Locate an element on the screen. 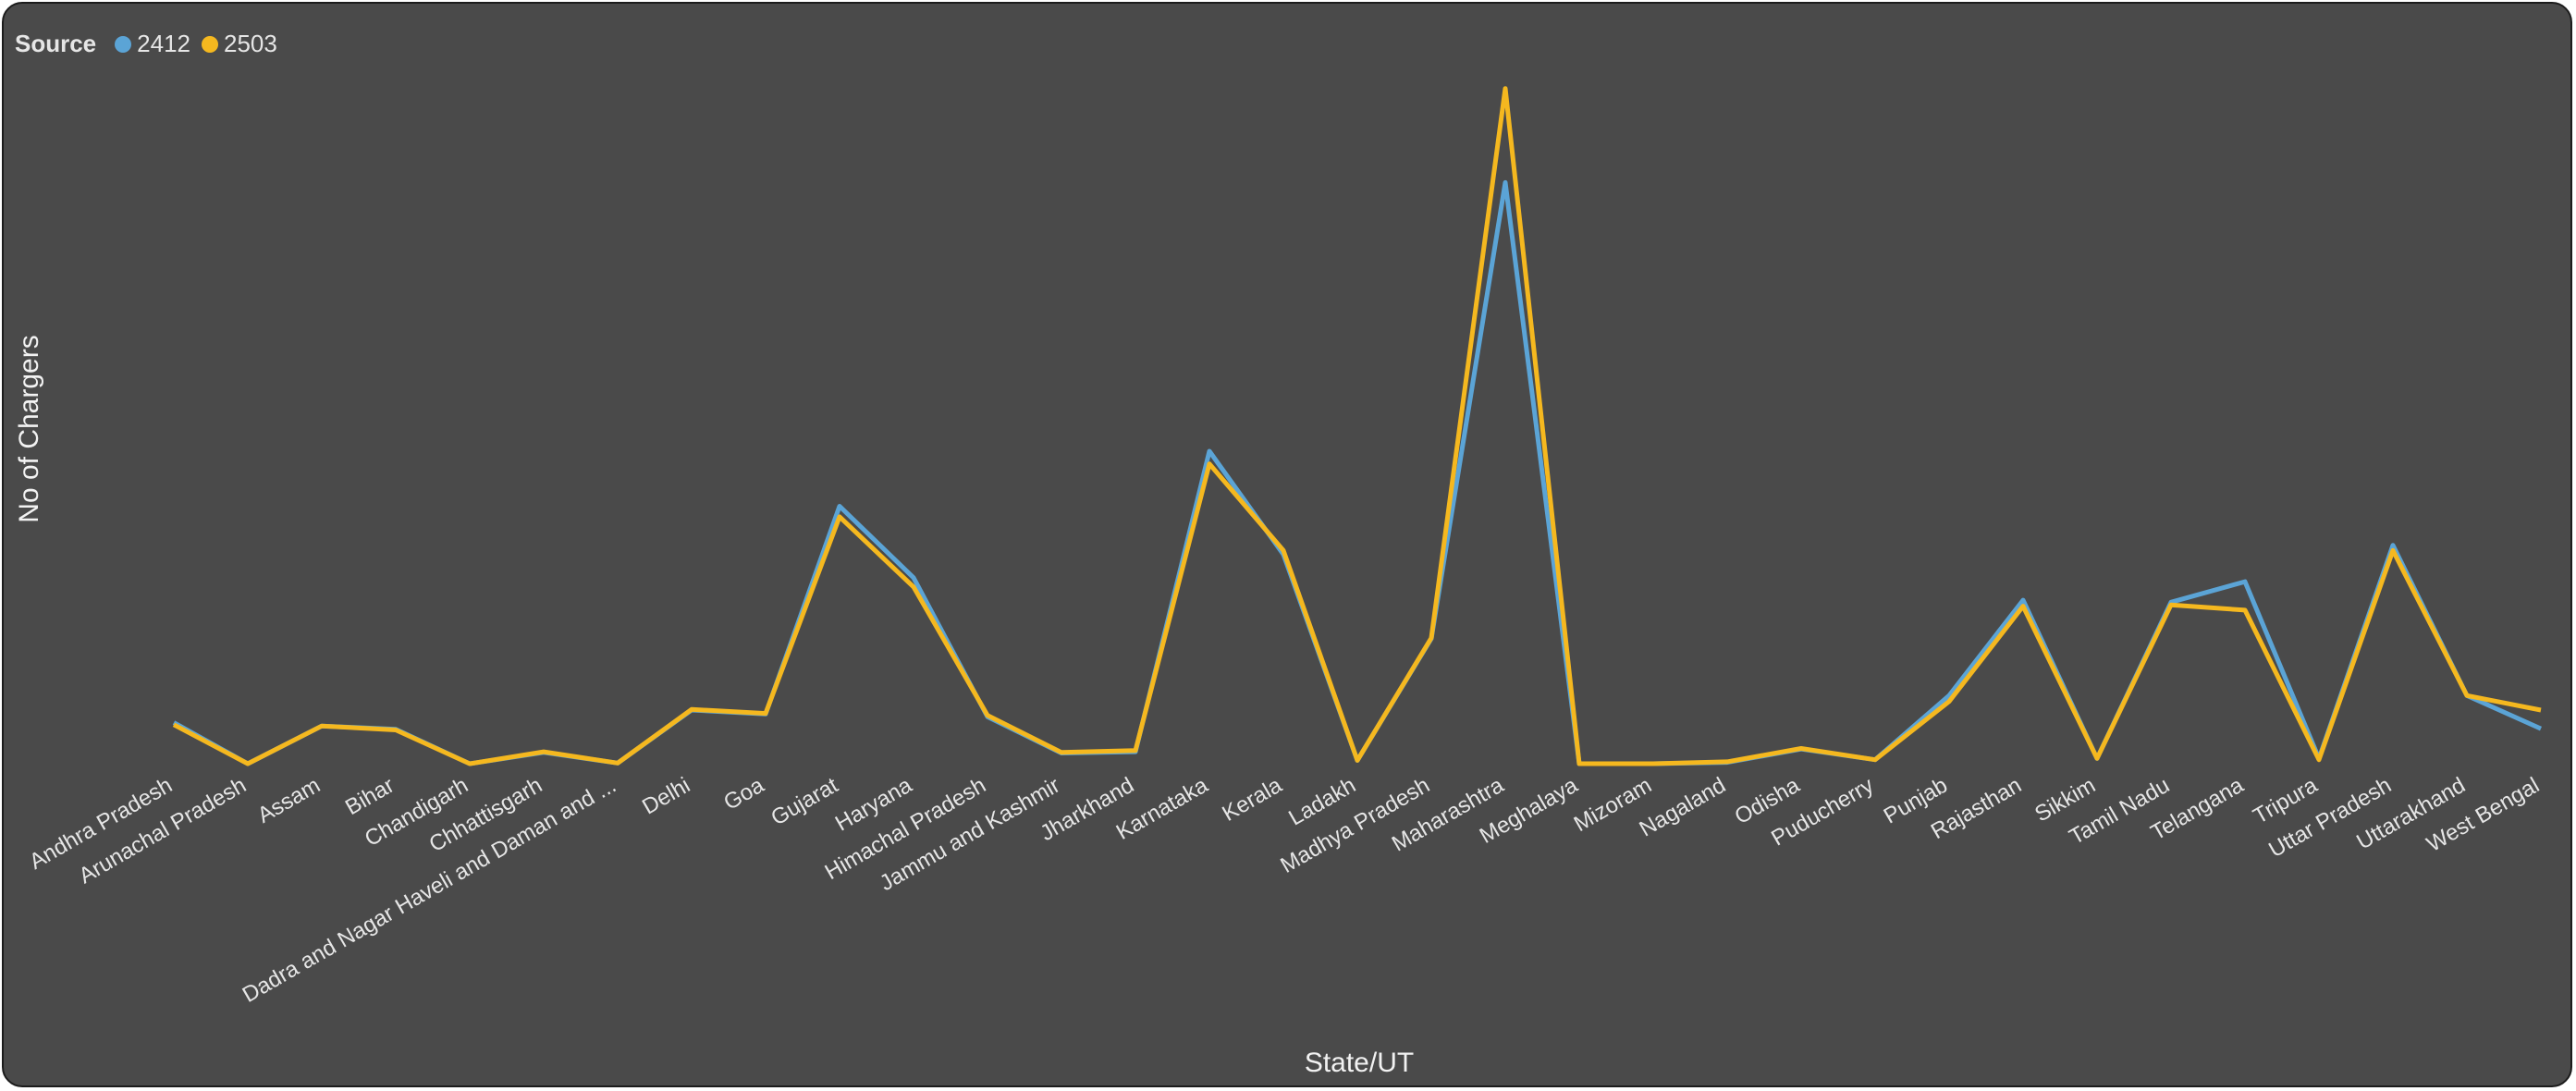  legend: Source 2412 2503 is located at coordinates (146, 44).